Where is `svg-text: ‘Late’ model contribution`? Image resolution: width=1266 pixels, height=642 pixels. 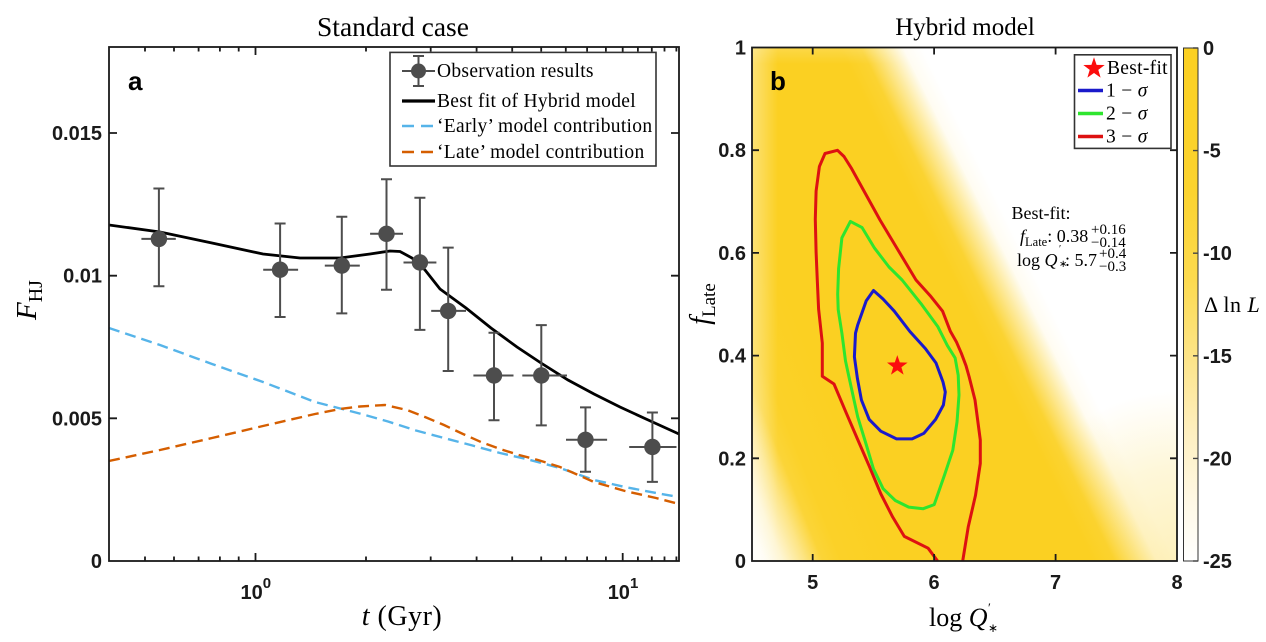 svg-text: ‘Late’ model contribution is located at coordinates (541, 152).